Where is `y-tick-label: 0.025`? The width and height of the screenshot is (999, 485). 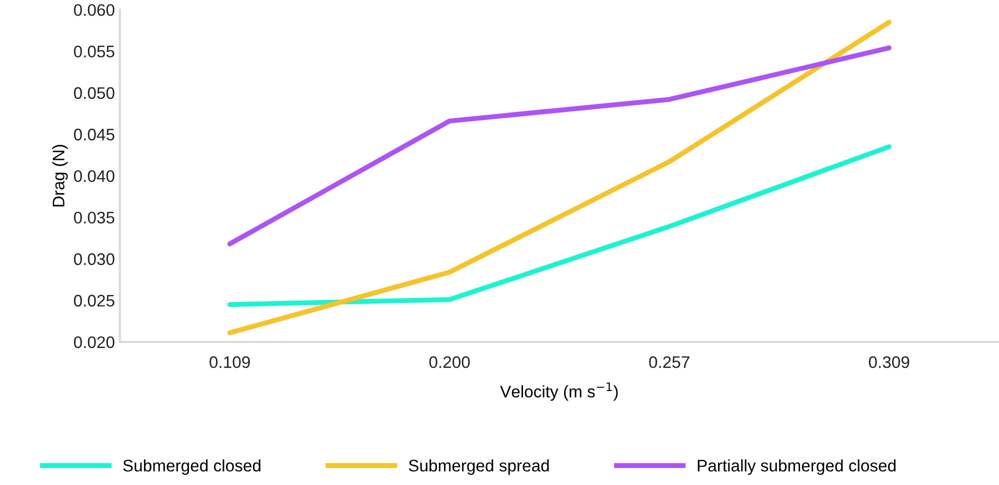 y-tick-label: 0.025 is located at coordinates (94, 300).